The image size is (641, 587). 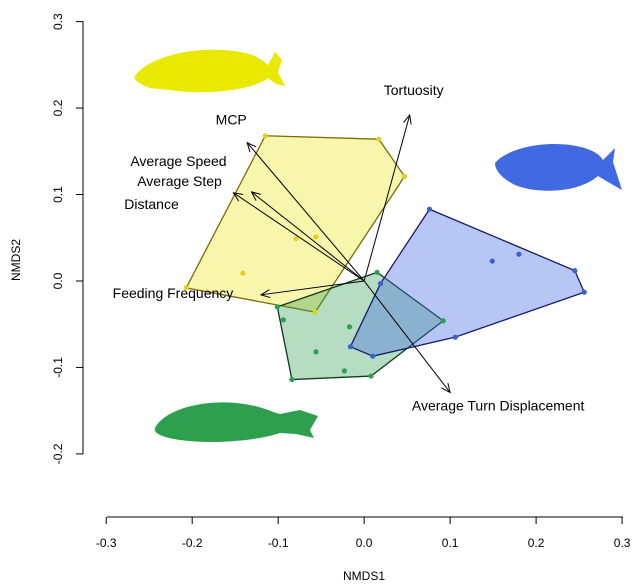 I want to click on x-tick-label: -0.3, so click(x=106, y=543).